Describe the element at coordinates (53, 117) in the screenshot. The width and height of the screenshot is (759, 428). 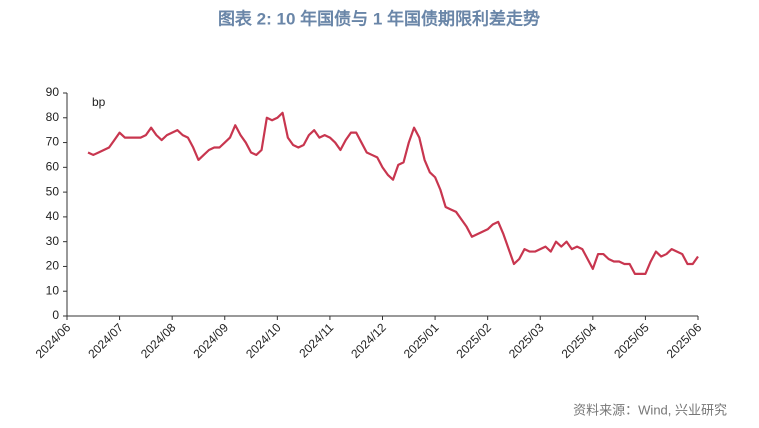
I see `y-tick-label: 80` at that location.